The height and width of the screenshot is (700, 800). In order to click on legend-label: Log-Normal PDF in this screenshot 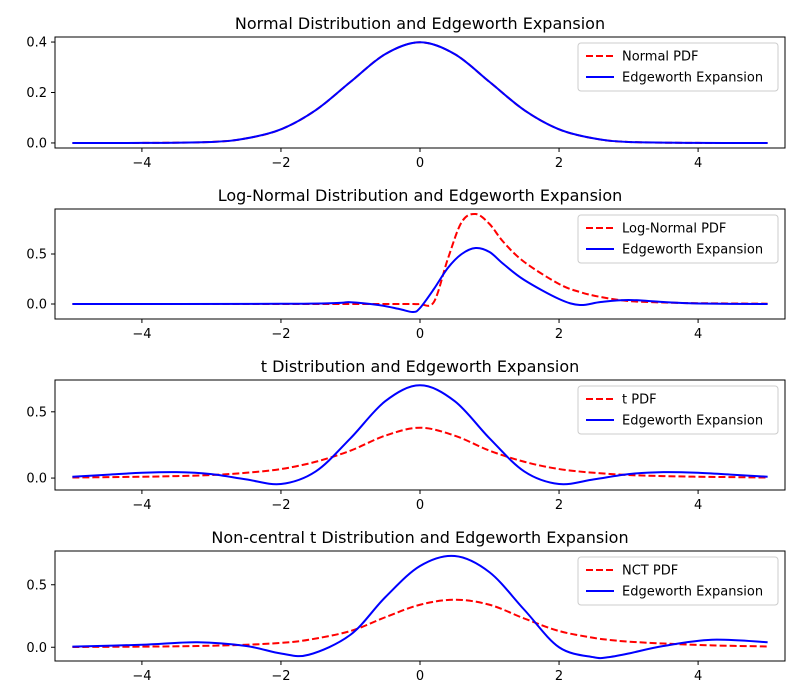, I will do `click(674, 229)`.